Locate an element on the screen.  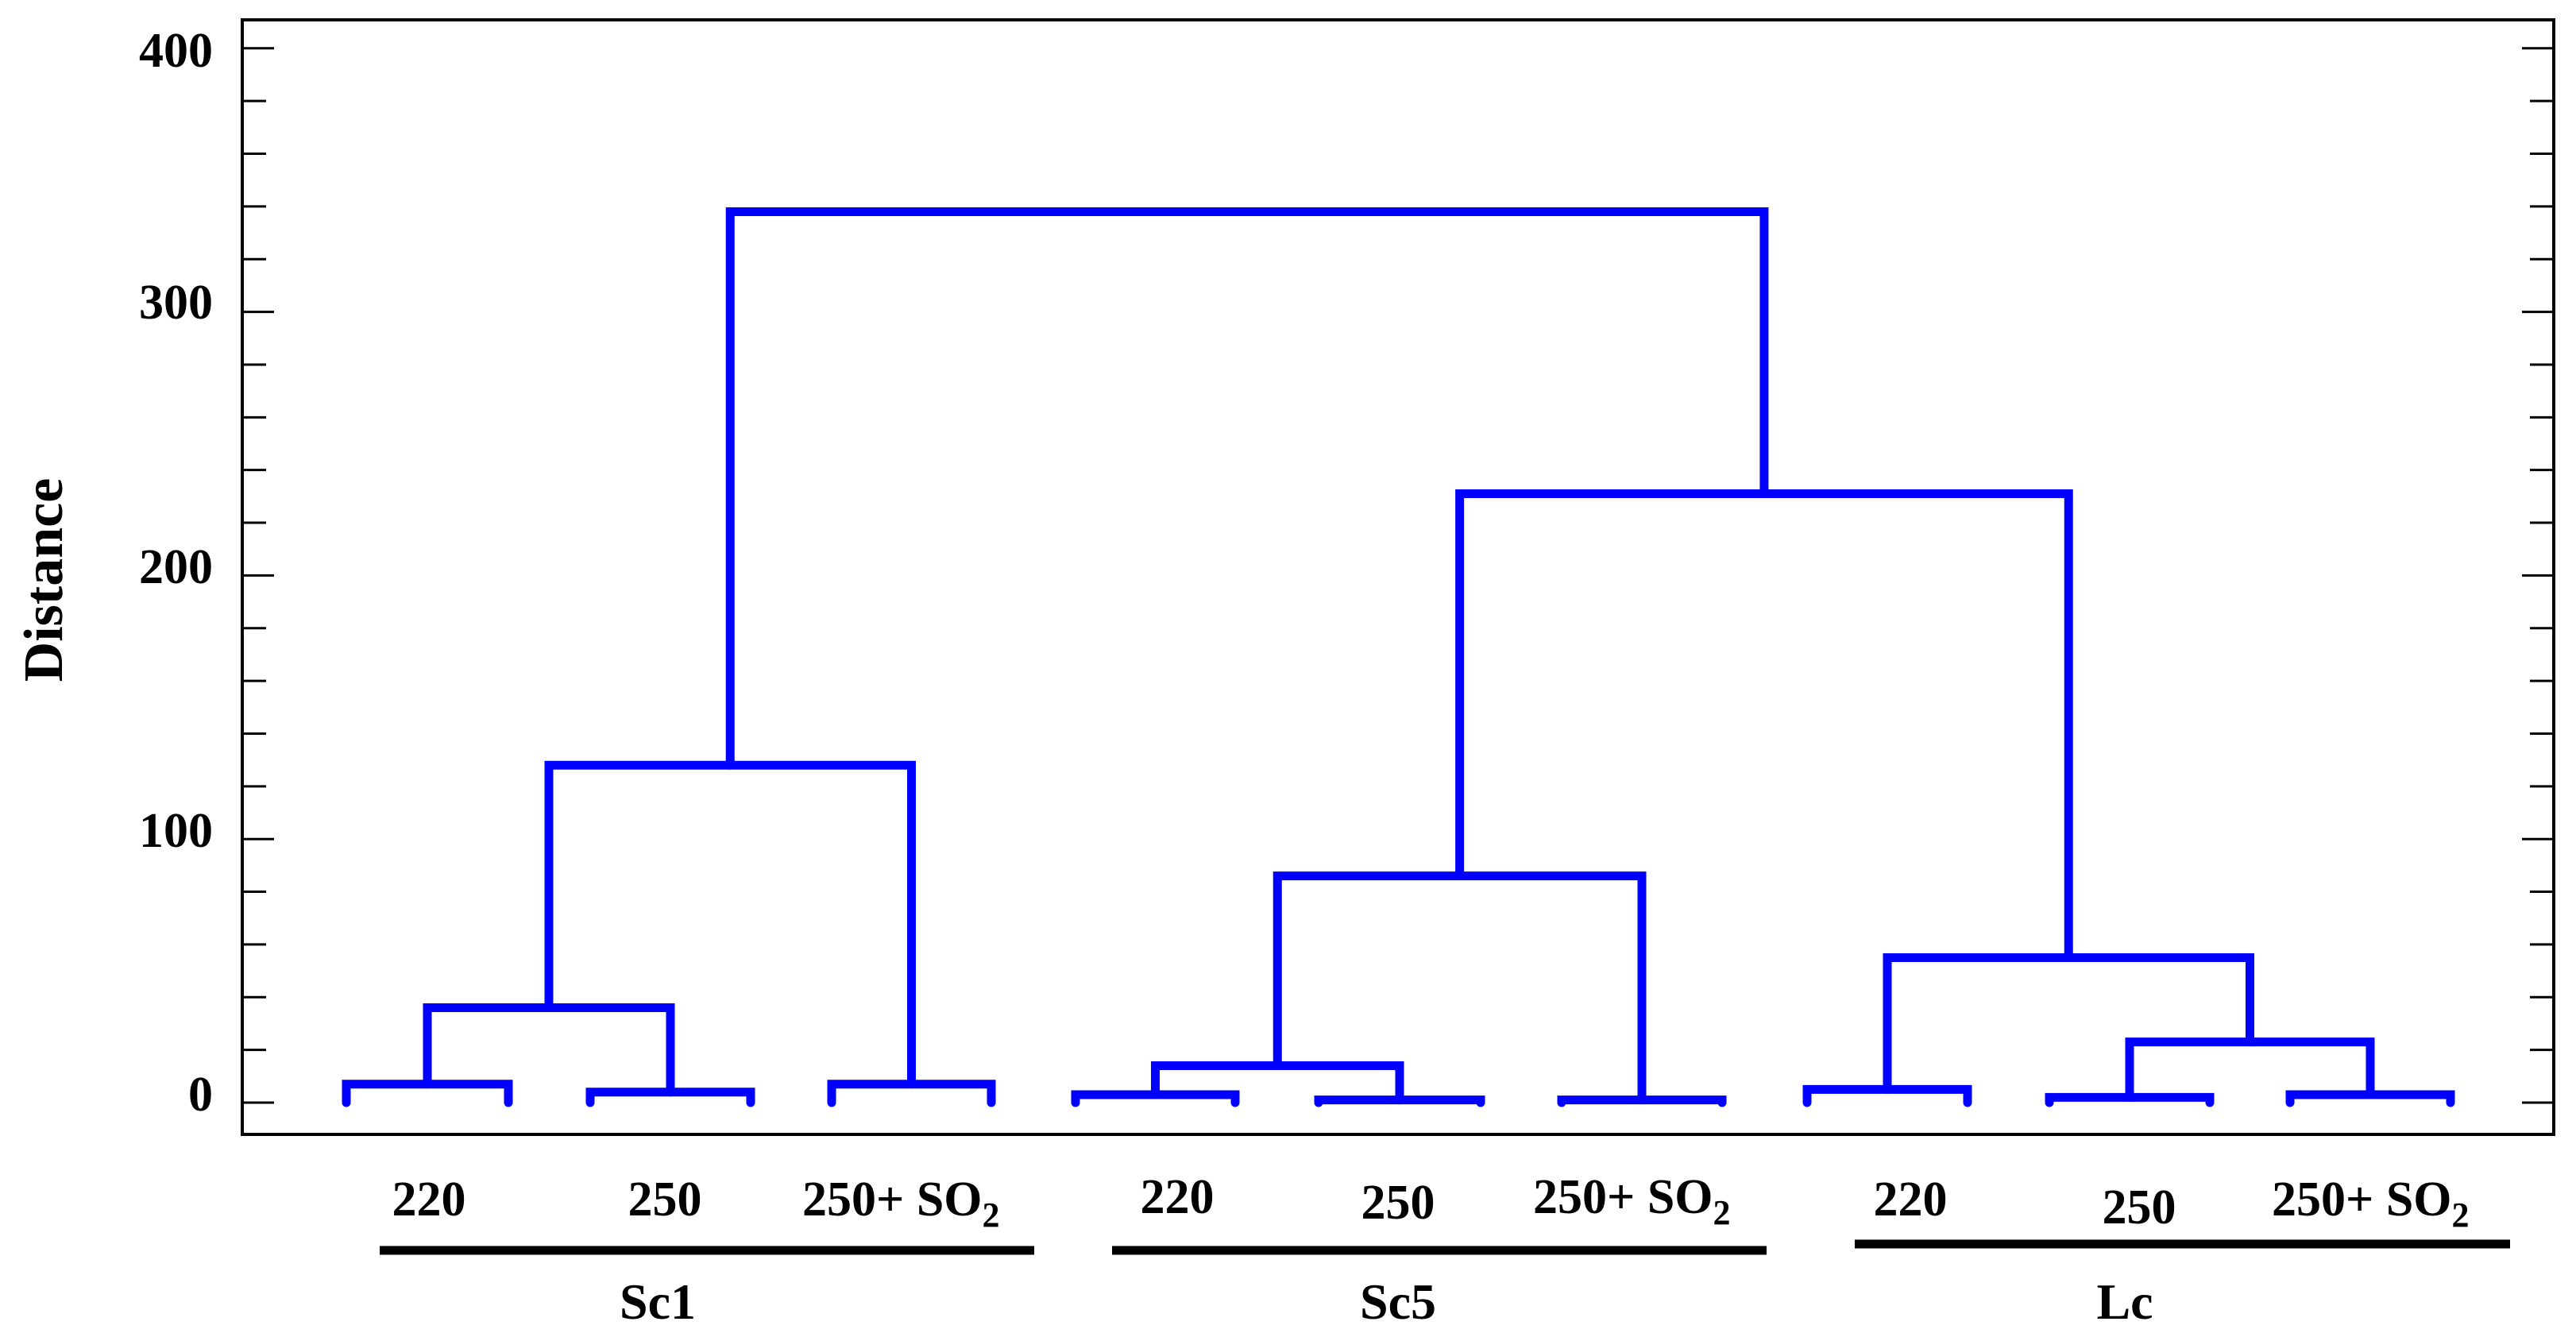
dendrogram-link-i1 is located at coordinates (2068, 1023).